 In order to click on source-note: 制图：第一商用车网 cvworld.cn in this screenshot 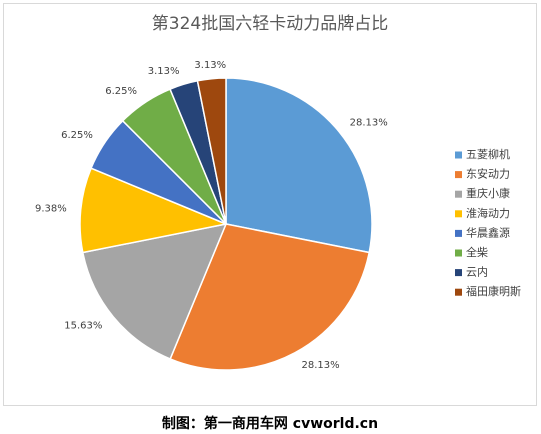, I will do `click(270, 423)`.